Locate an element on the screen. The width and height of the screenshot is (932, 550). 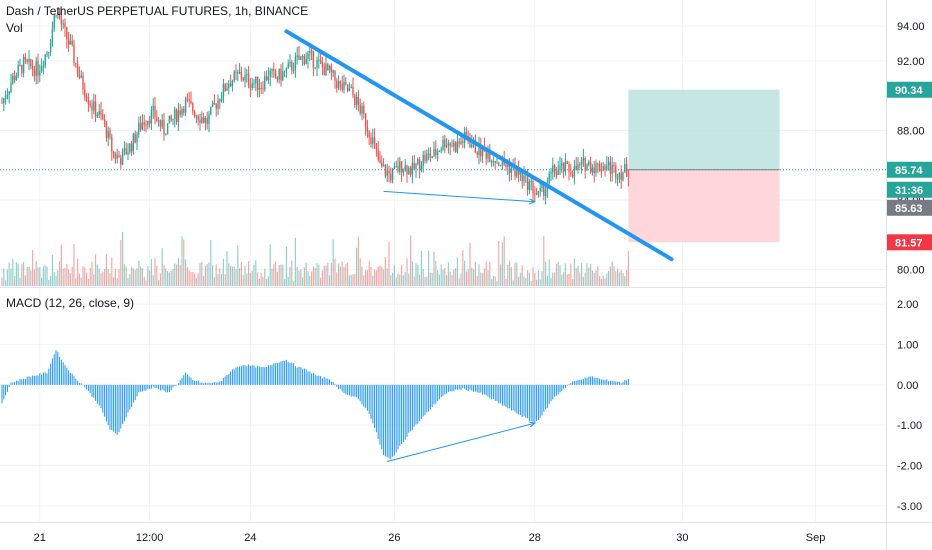
price-tick-label: 80.00 is located at coordinates (911, 271).